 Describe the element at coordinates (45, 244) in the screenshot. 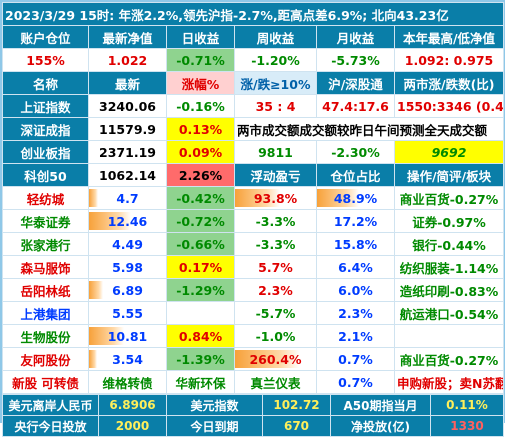

I see `holding-name: 张家港行` at that location.